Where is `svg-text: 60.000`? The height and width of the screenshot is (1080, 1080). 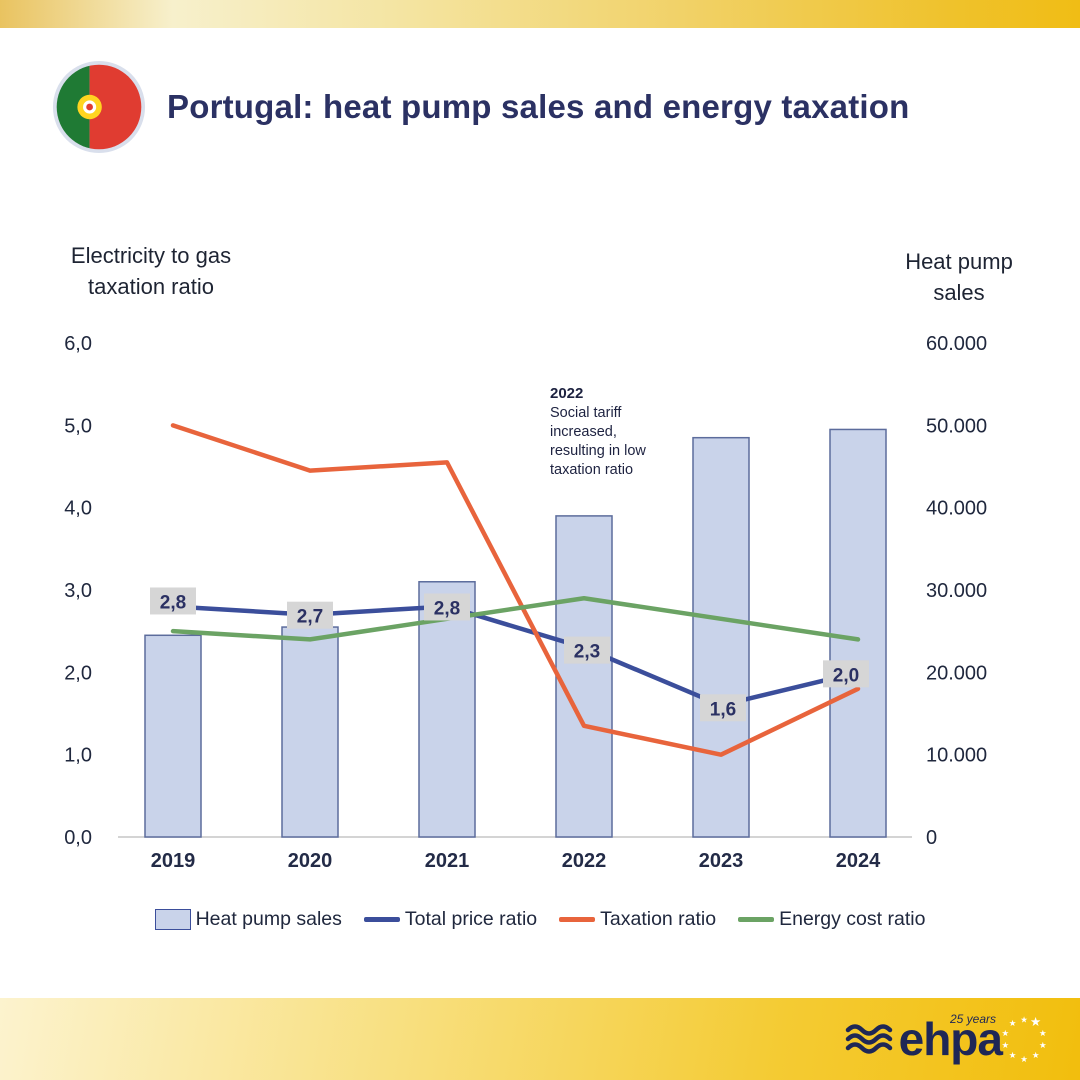 svg-text: 60.000 is located at coordinates (956, 344).